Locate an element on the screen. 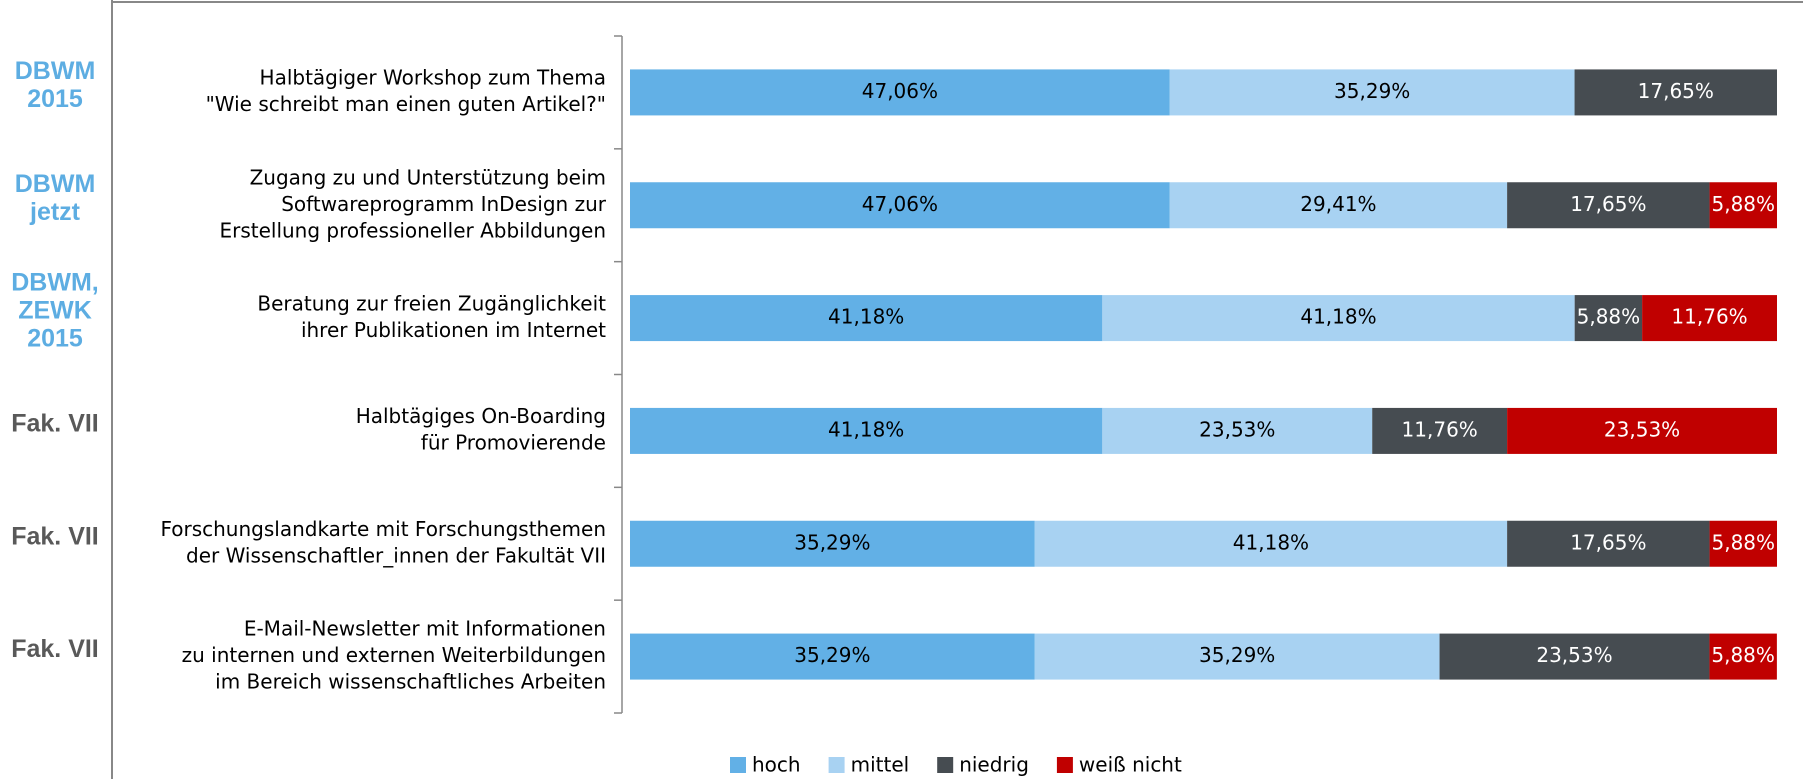 The height and width of the screenshot is (779, 1803). value-label: 29,41% is located at coordinates (1338, 204).